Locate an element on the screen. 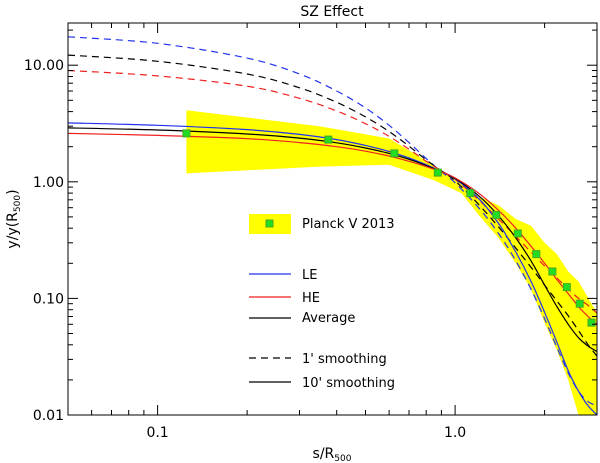  x-axis-title: s/R500 is located at coordinates (332, 454).